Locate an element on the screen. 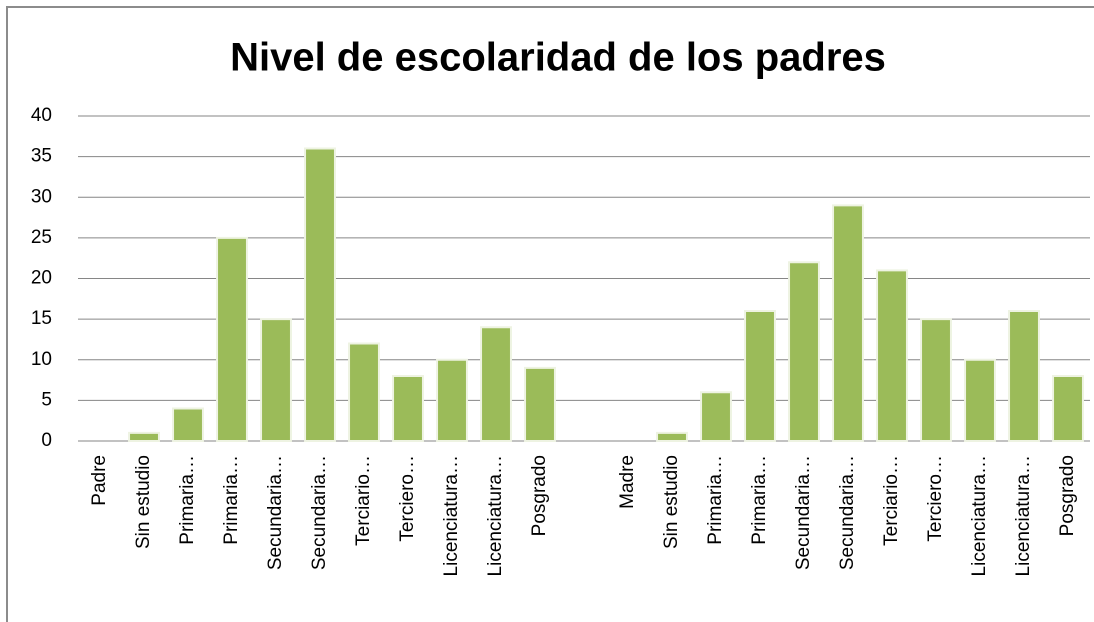  y-tick-label: 35 is located at coordinates (41, 156).